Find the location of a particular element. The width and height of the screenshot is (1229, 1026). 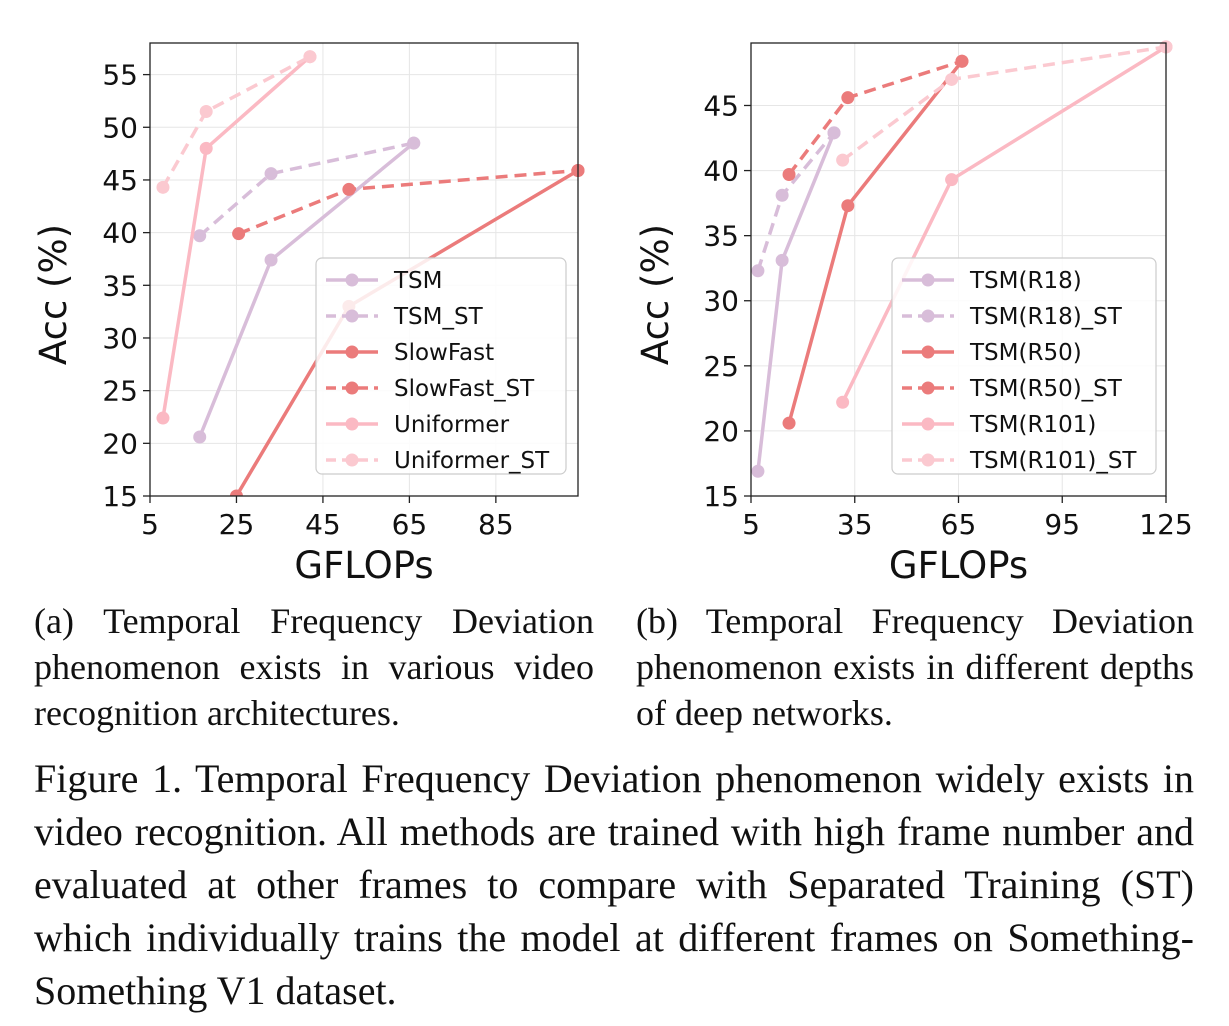

legend-label: TSM is located at coordinates (418, 281).